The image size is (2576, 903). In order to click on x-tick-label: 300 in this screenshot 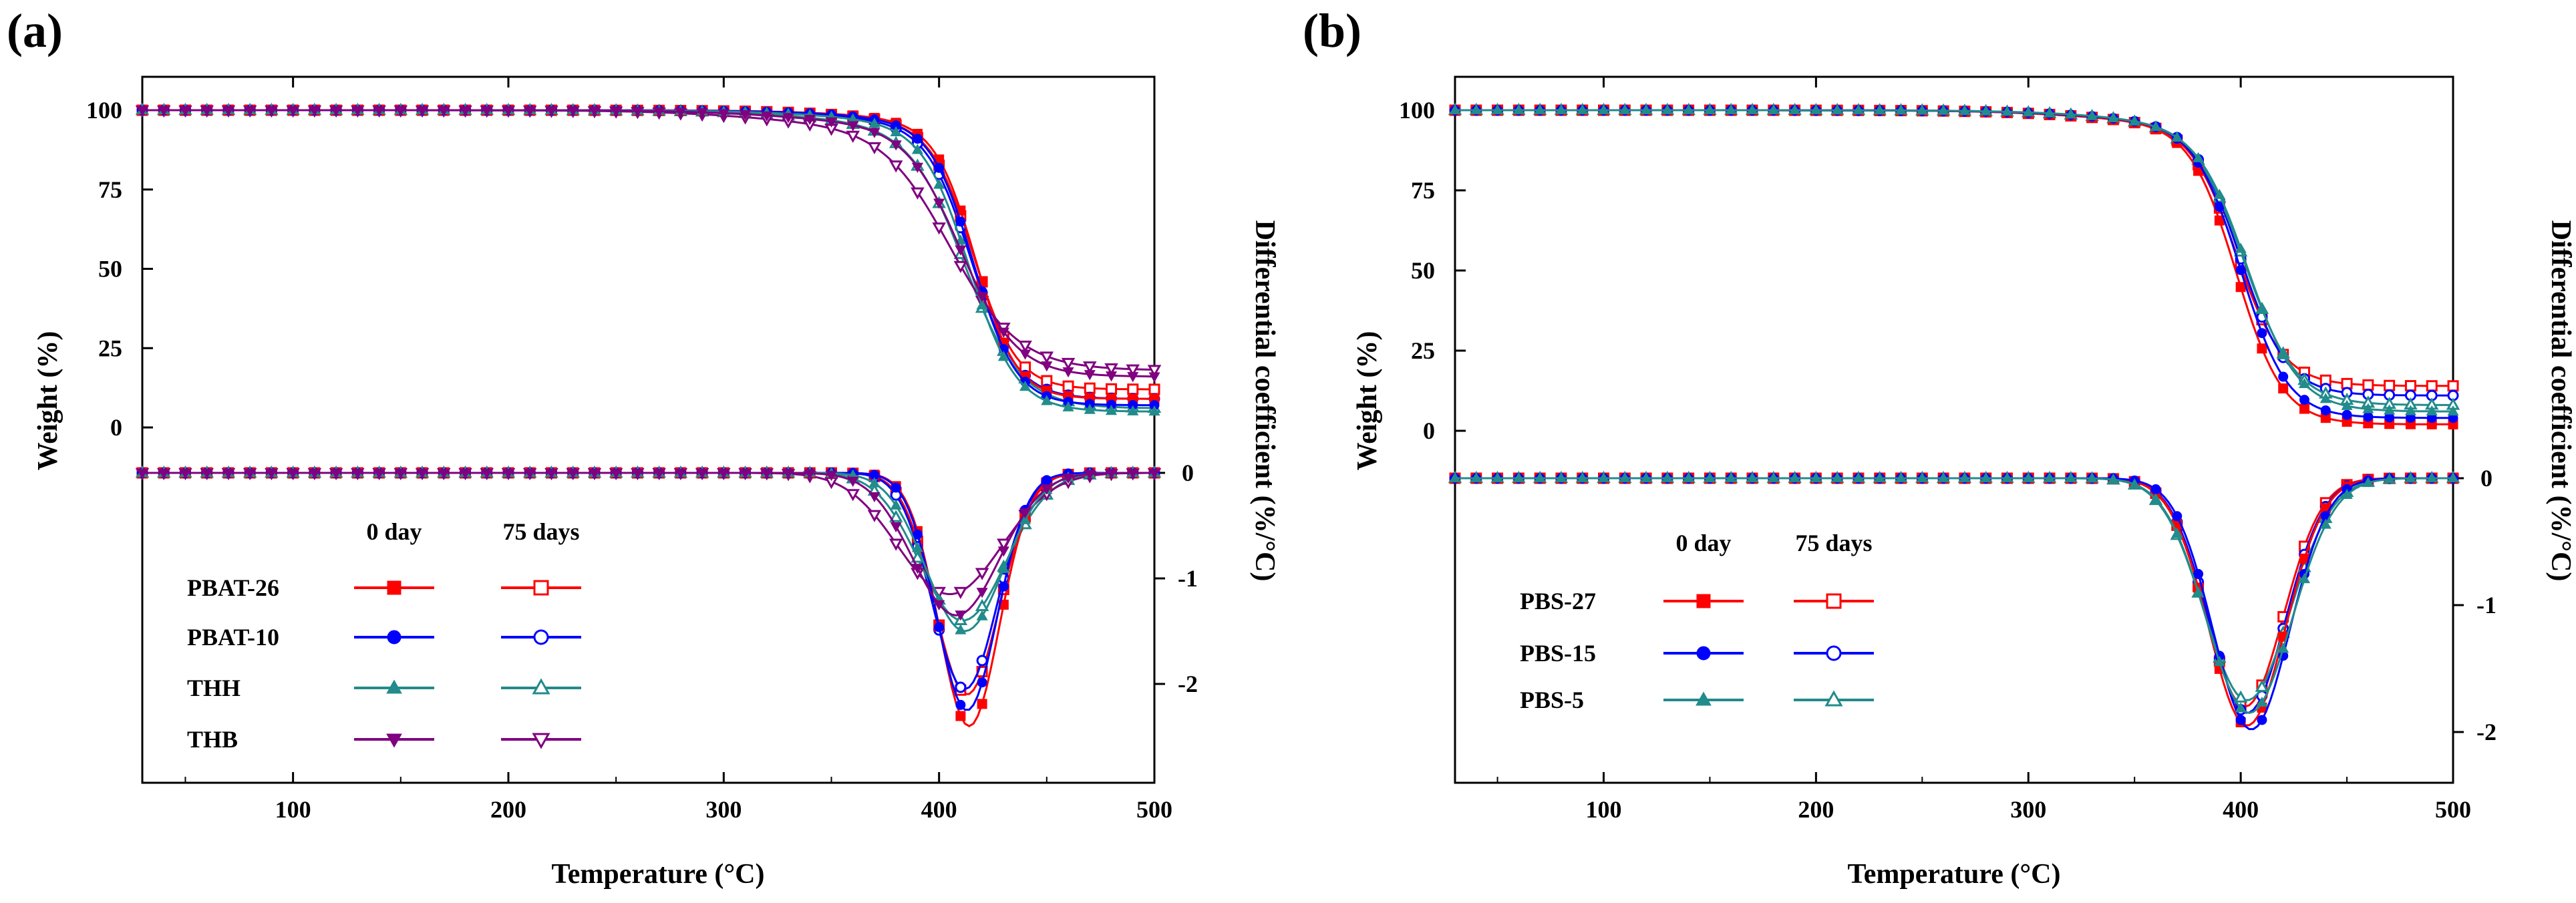, I will do `click(2028, 810)`.